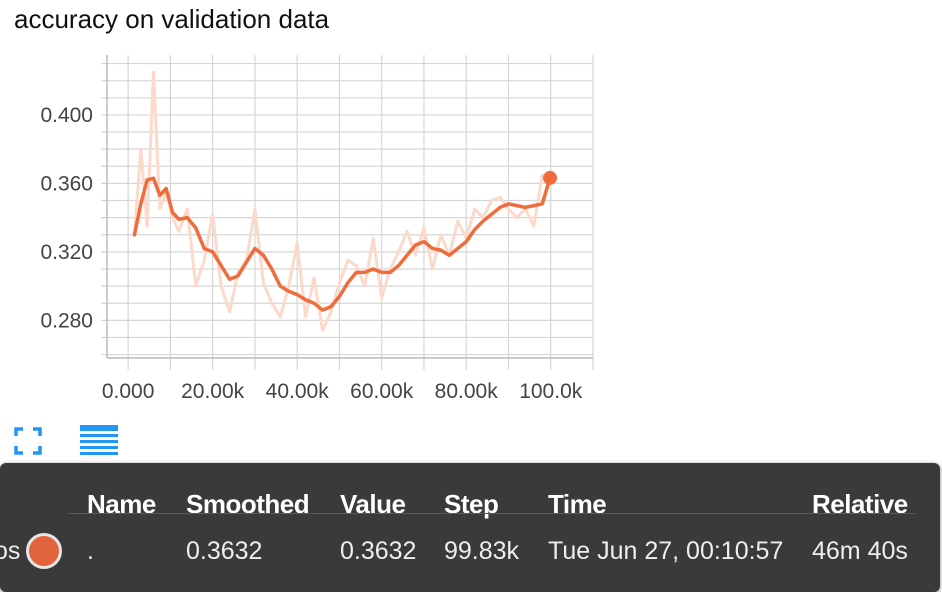 Image resolution: width=942 pixels, height=592 pixels. What do you see at coordinates (44, 551) in the screenshot?
I see `series-color-swatch` at bounding box center [44, 551].